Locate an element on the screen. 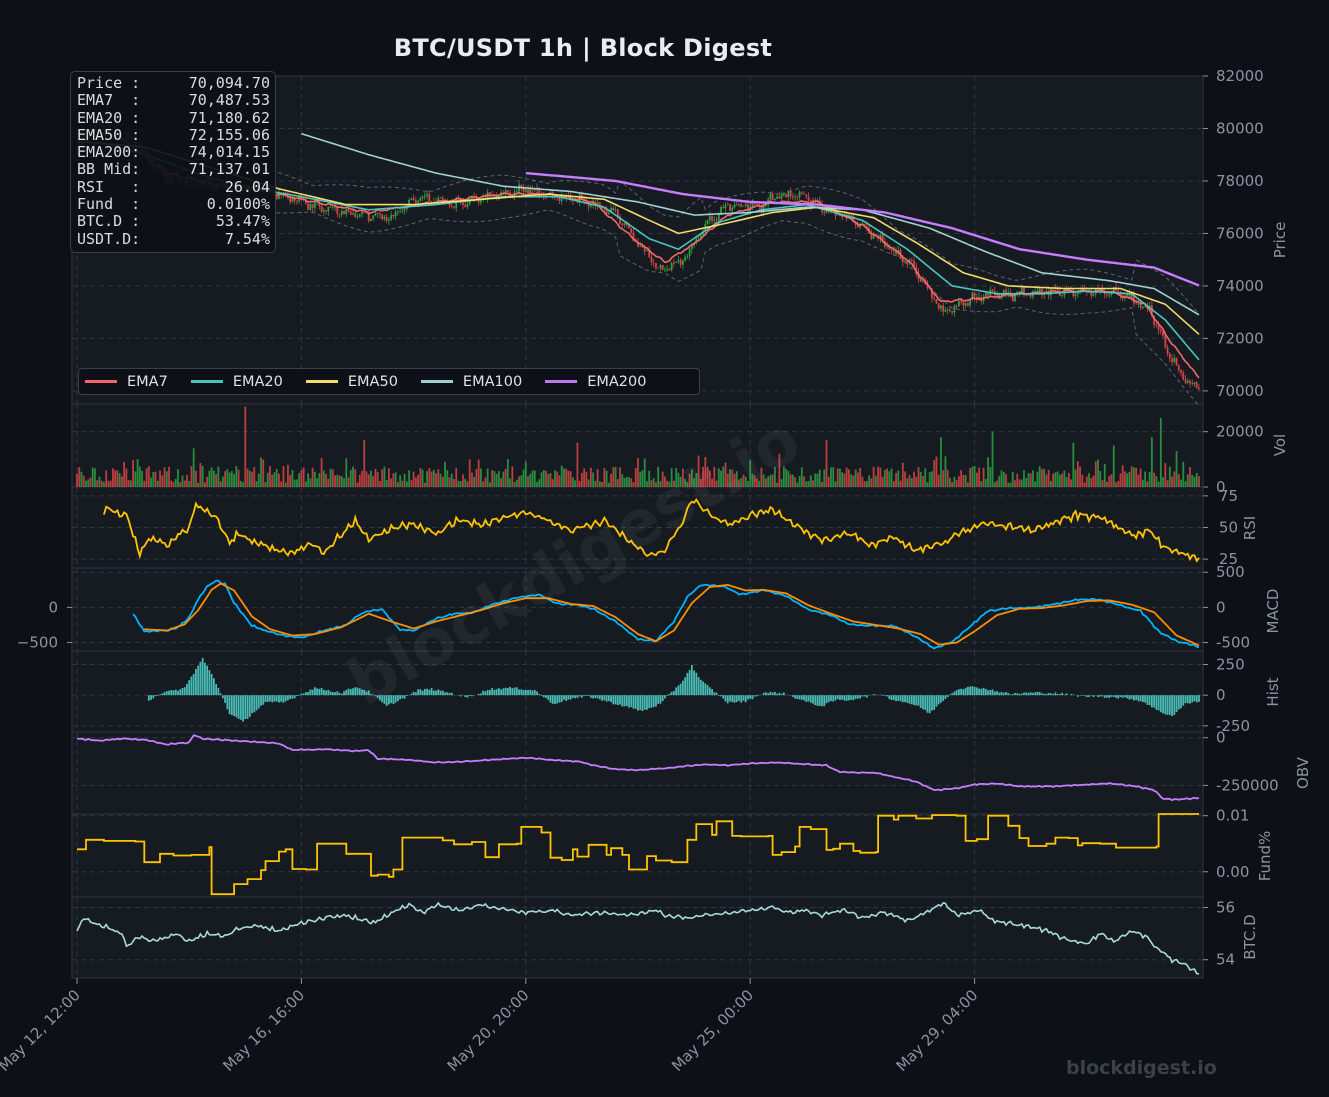  legend-item: EMA200 is located at coordinates (595, 382).